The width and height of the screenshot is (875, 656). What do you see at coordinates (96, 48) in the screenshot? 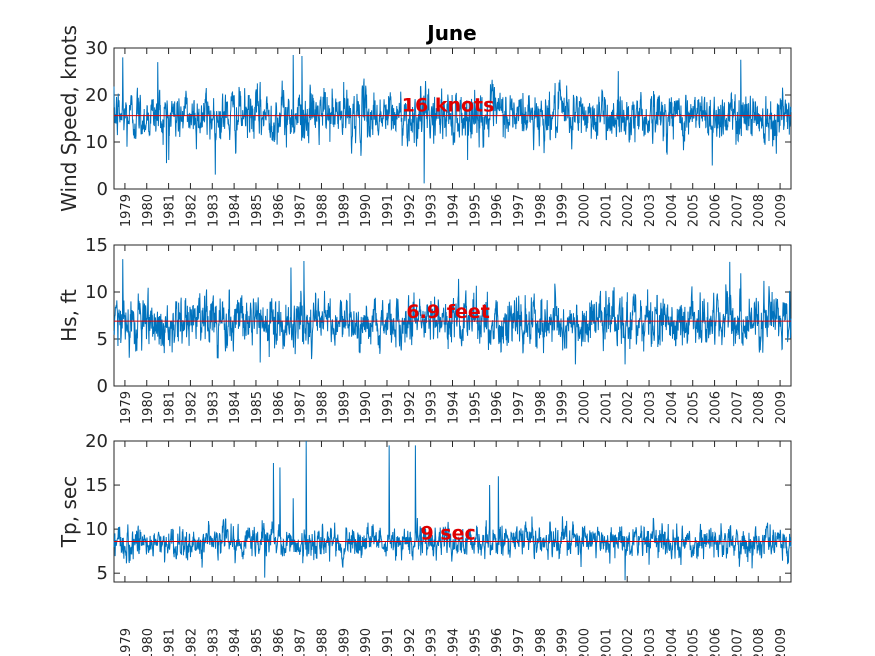
I see `y-tick-label: 30` at bounding box center [96, 48].